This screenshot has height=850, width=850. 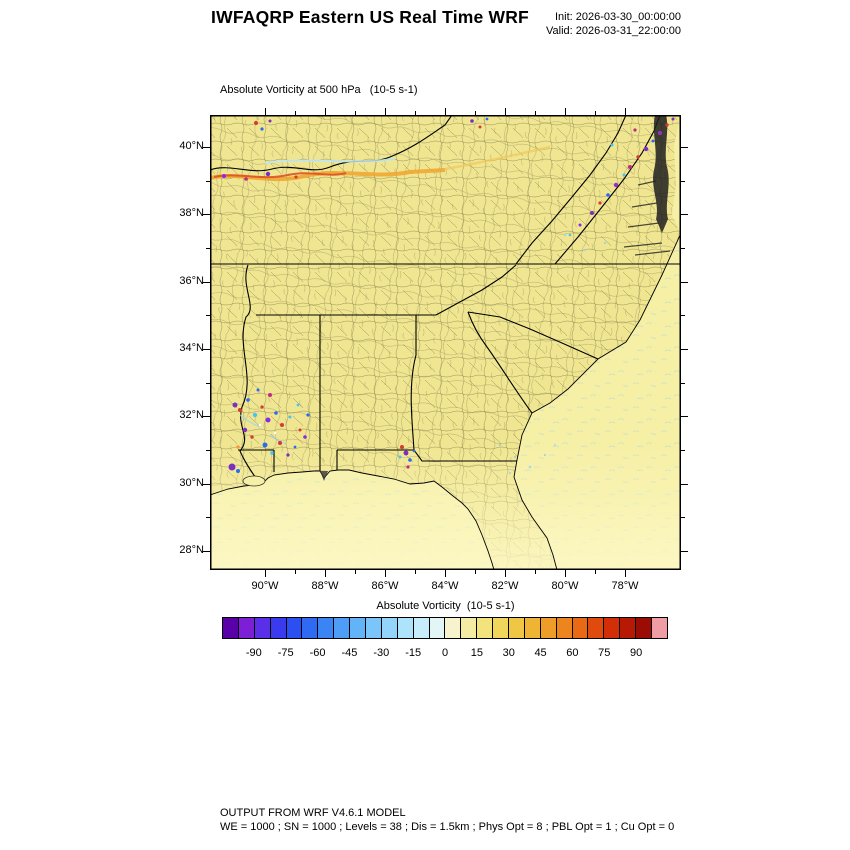 I want to click on lon-tick-label: 84°W, so click(x=445, y=586).